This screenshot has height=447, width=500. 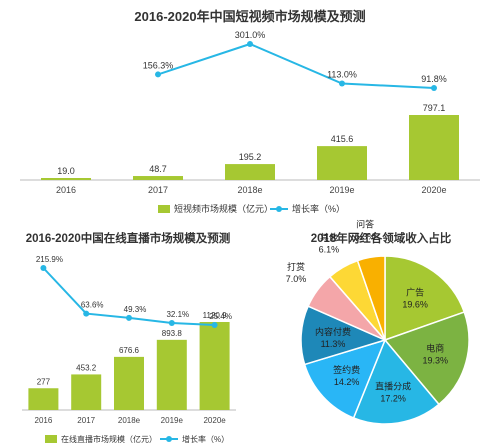 What do you see at coordinates (329, 250) in the screenshot?
I see `pie-slice-value: 6.1%` at bounding box center [329, 250].